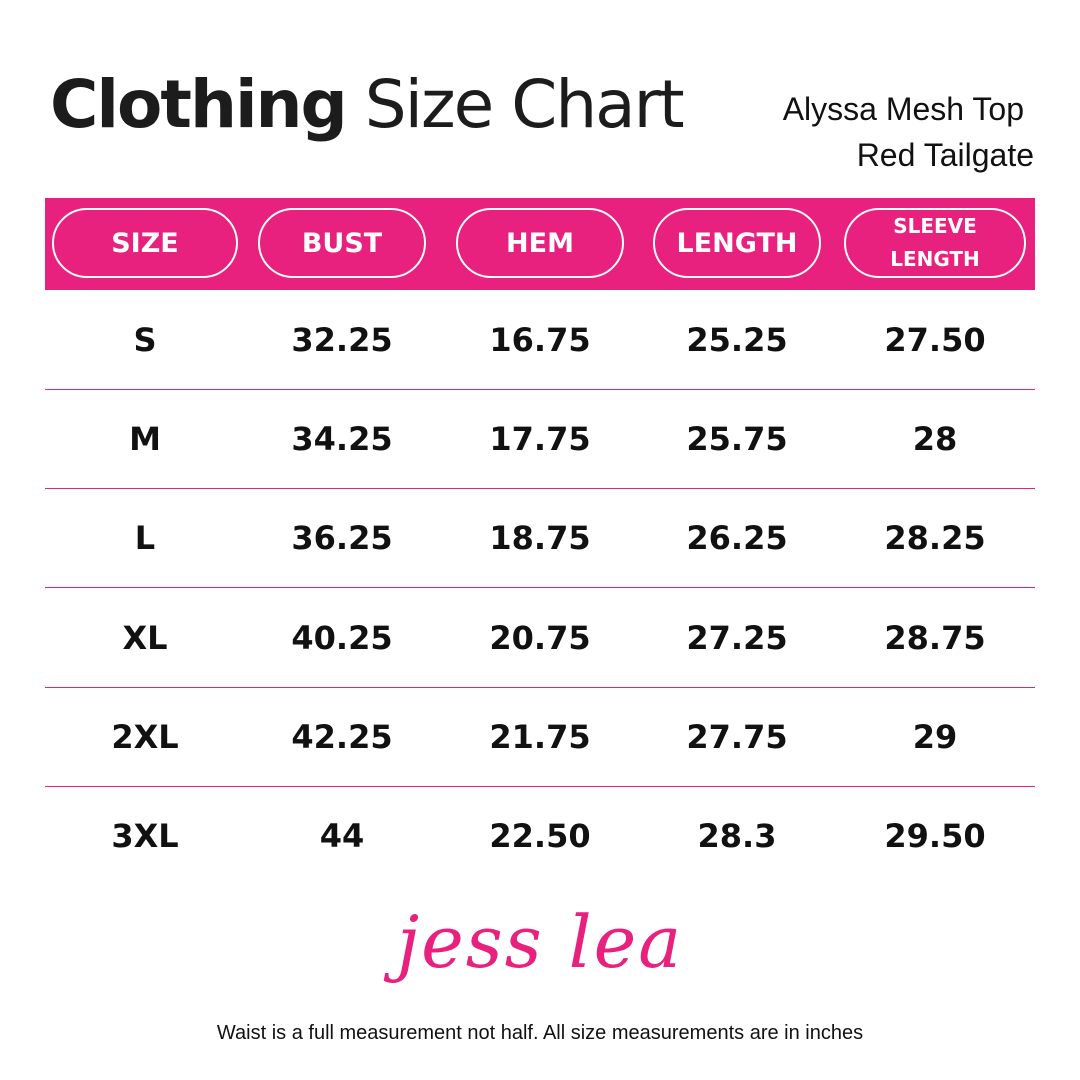  I want to click on table-cell: S, so click(145, 340).